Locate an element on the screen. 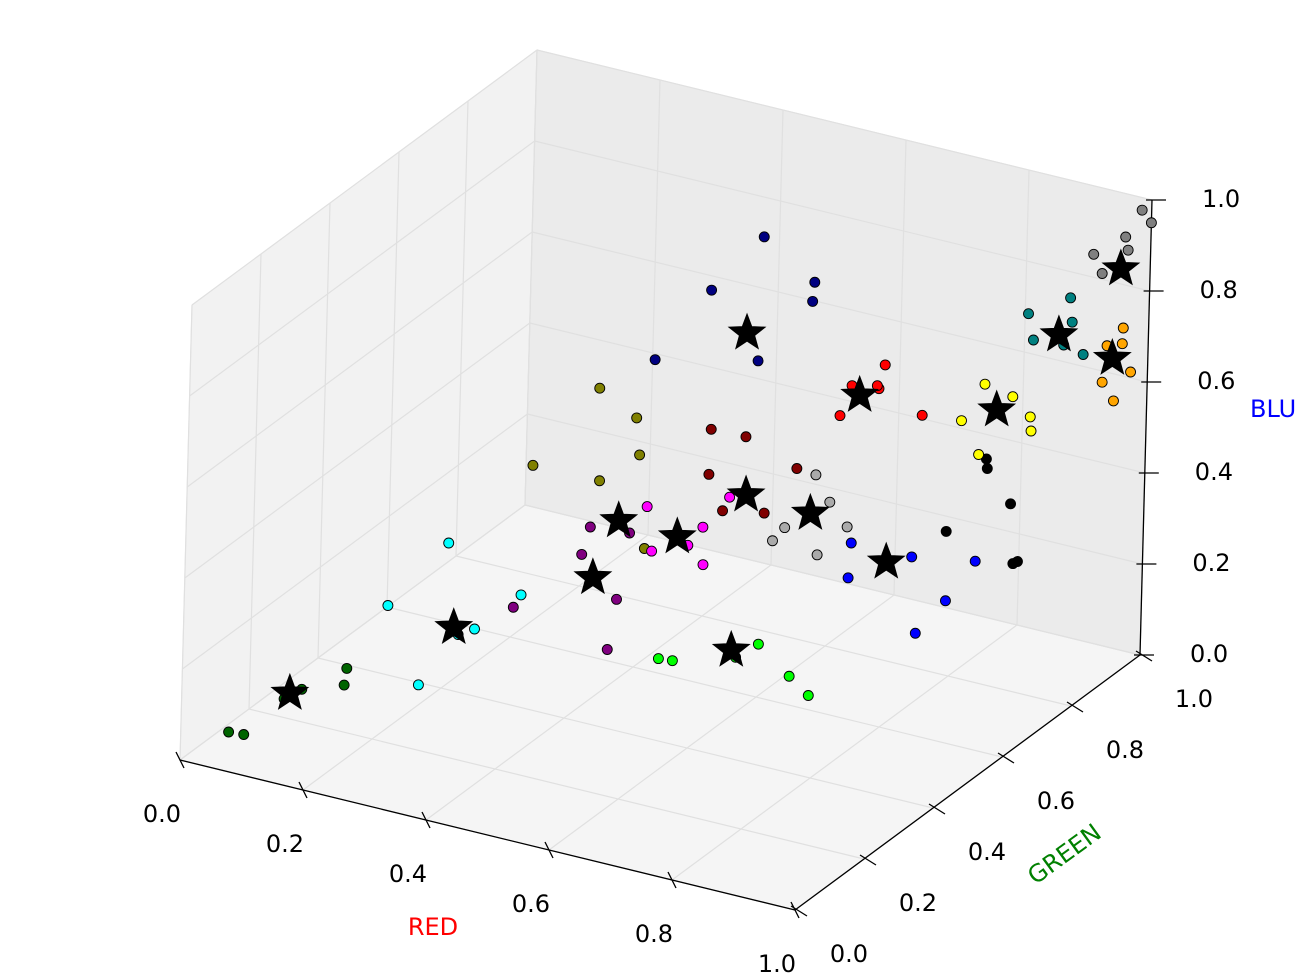  z-tick-label: 1.0 is located at coordinates (1221, 199).